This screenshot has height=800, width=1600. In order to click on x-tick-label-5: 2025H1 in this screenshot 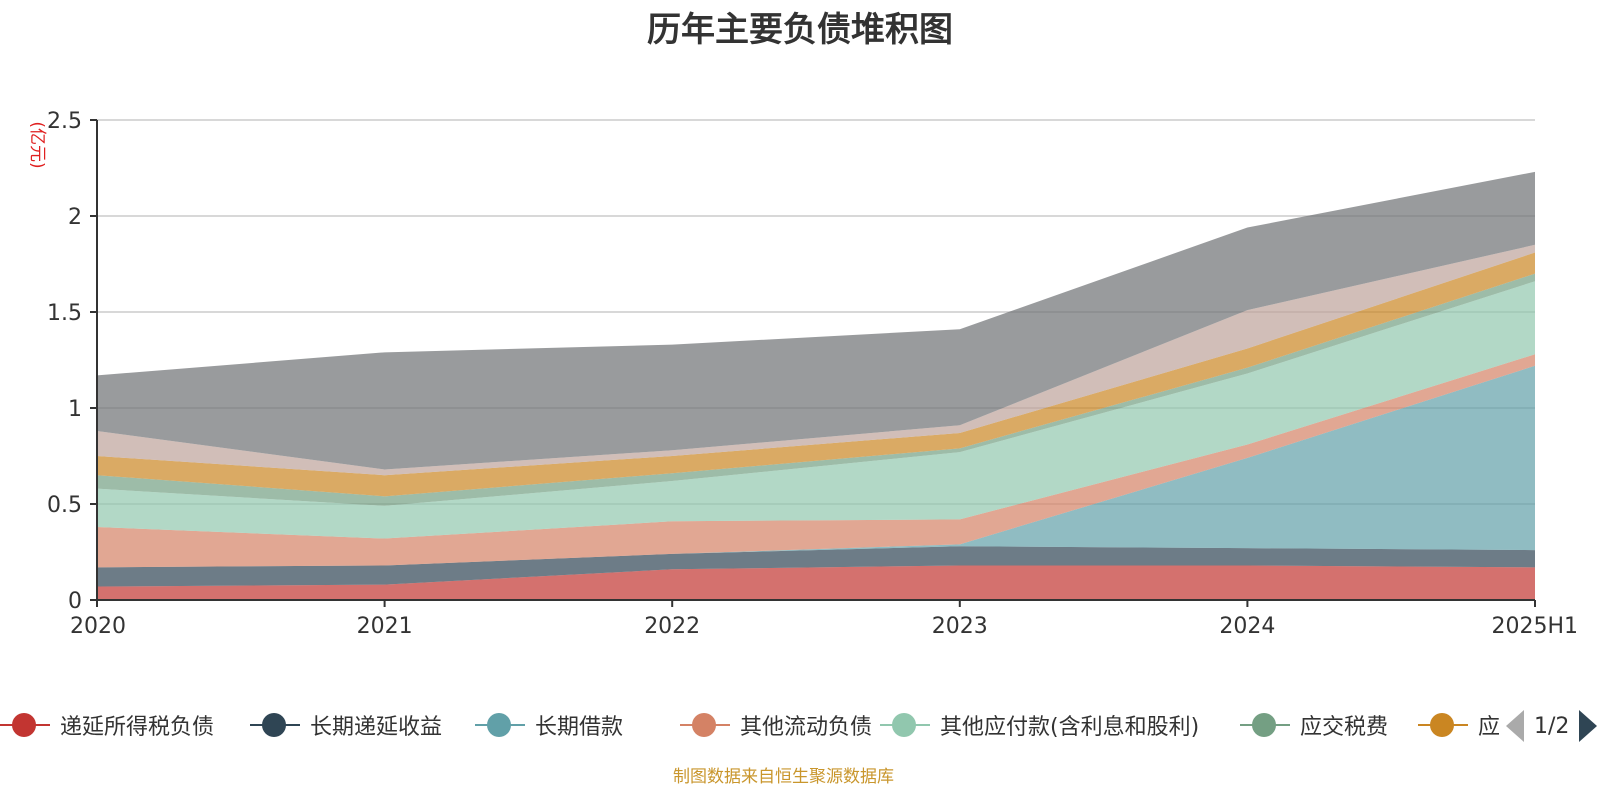, I will do `click(1534, 626)`.